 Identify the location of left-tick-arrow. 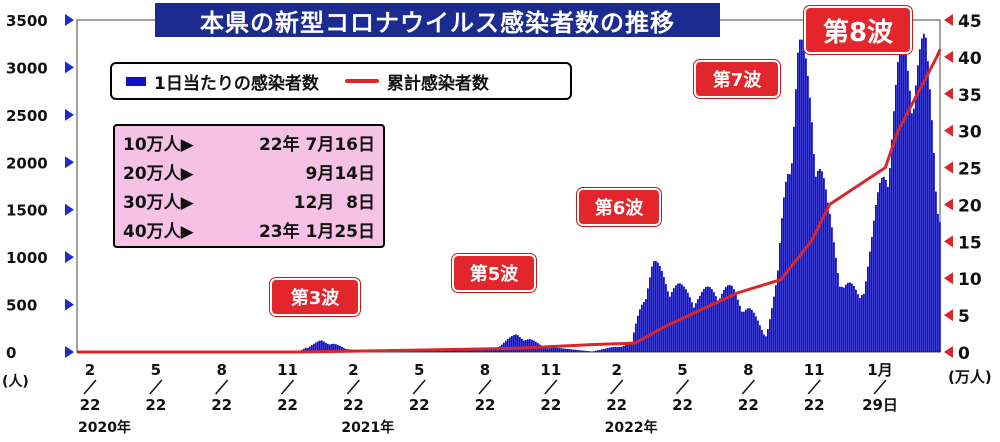
(69, 20).